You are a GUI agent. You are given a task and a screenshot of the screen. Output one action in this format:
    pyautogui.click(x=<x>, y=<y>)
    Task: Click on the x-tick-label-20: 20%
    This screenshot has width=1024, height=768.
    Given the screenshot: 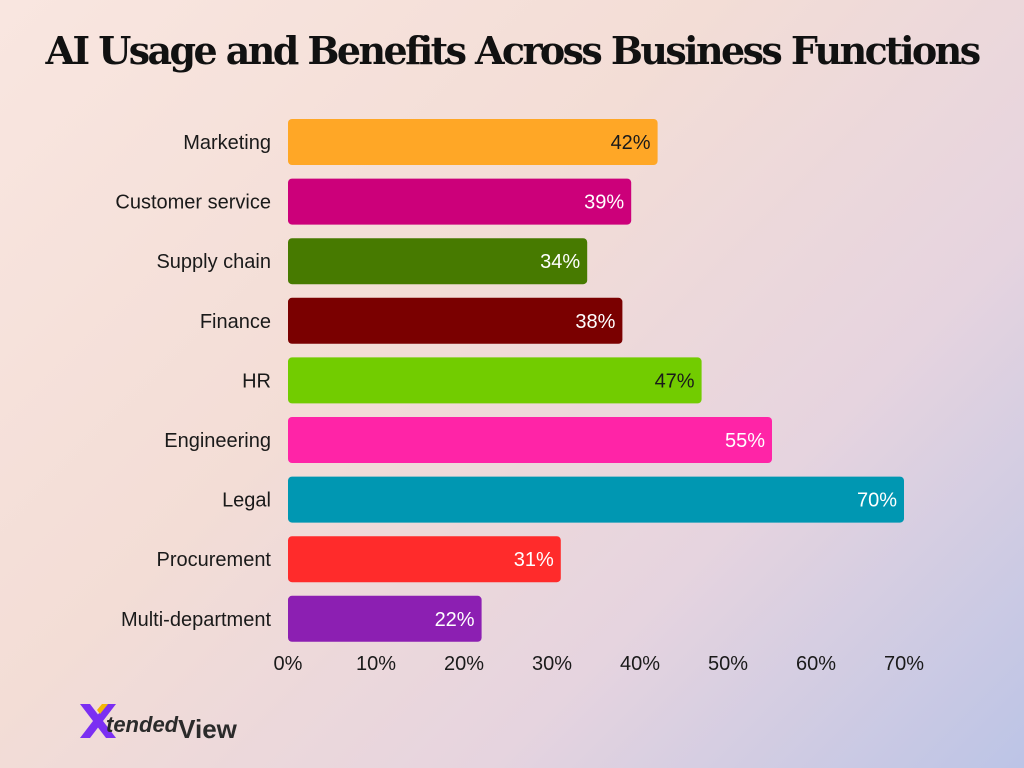 What is the action you would take?
    pyautogui.click(x=464, y=664)
    